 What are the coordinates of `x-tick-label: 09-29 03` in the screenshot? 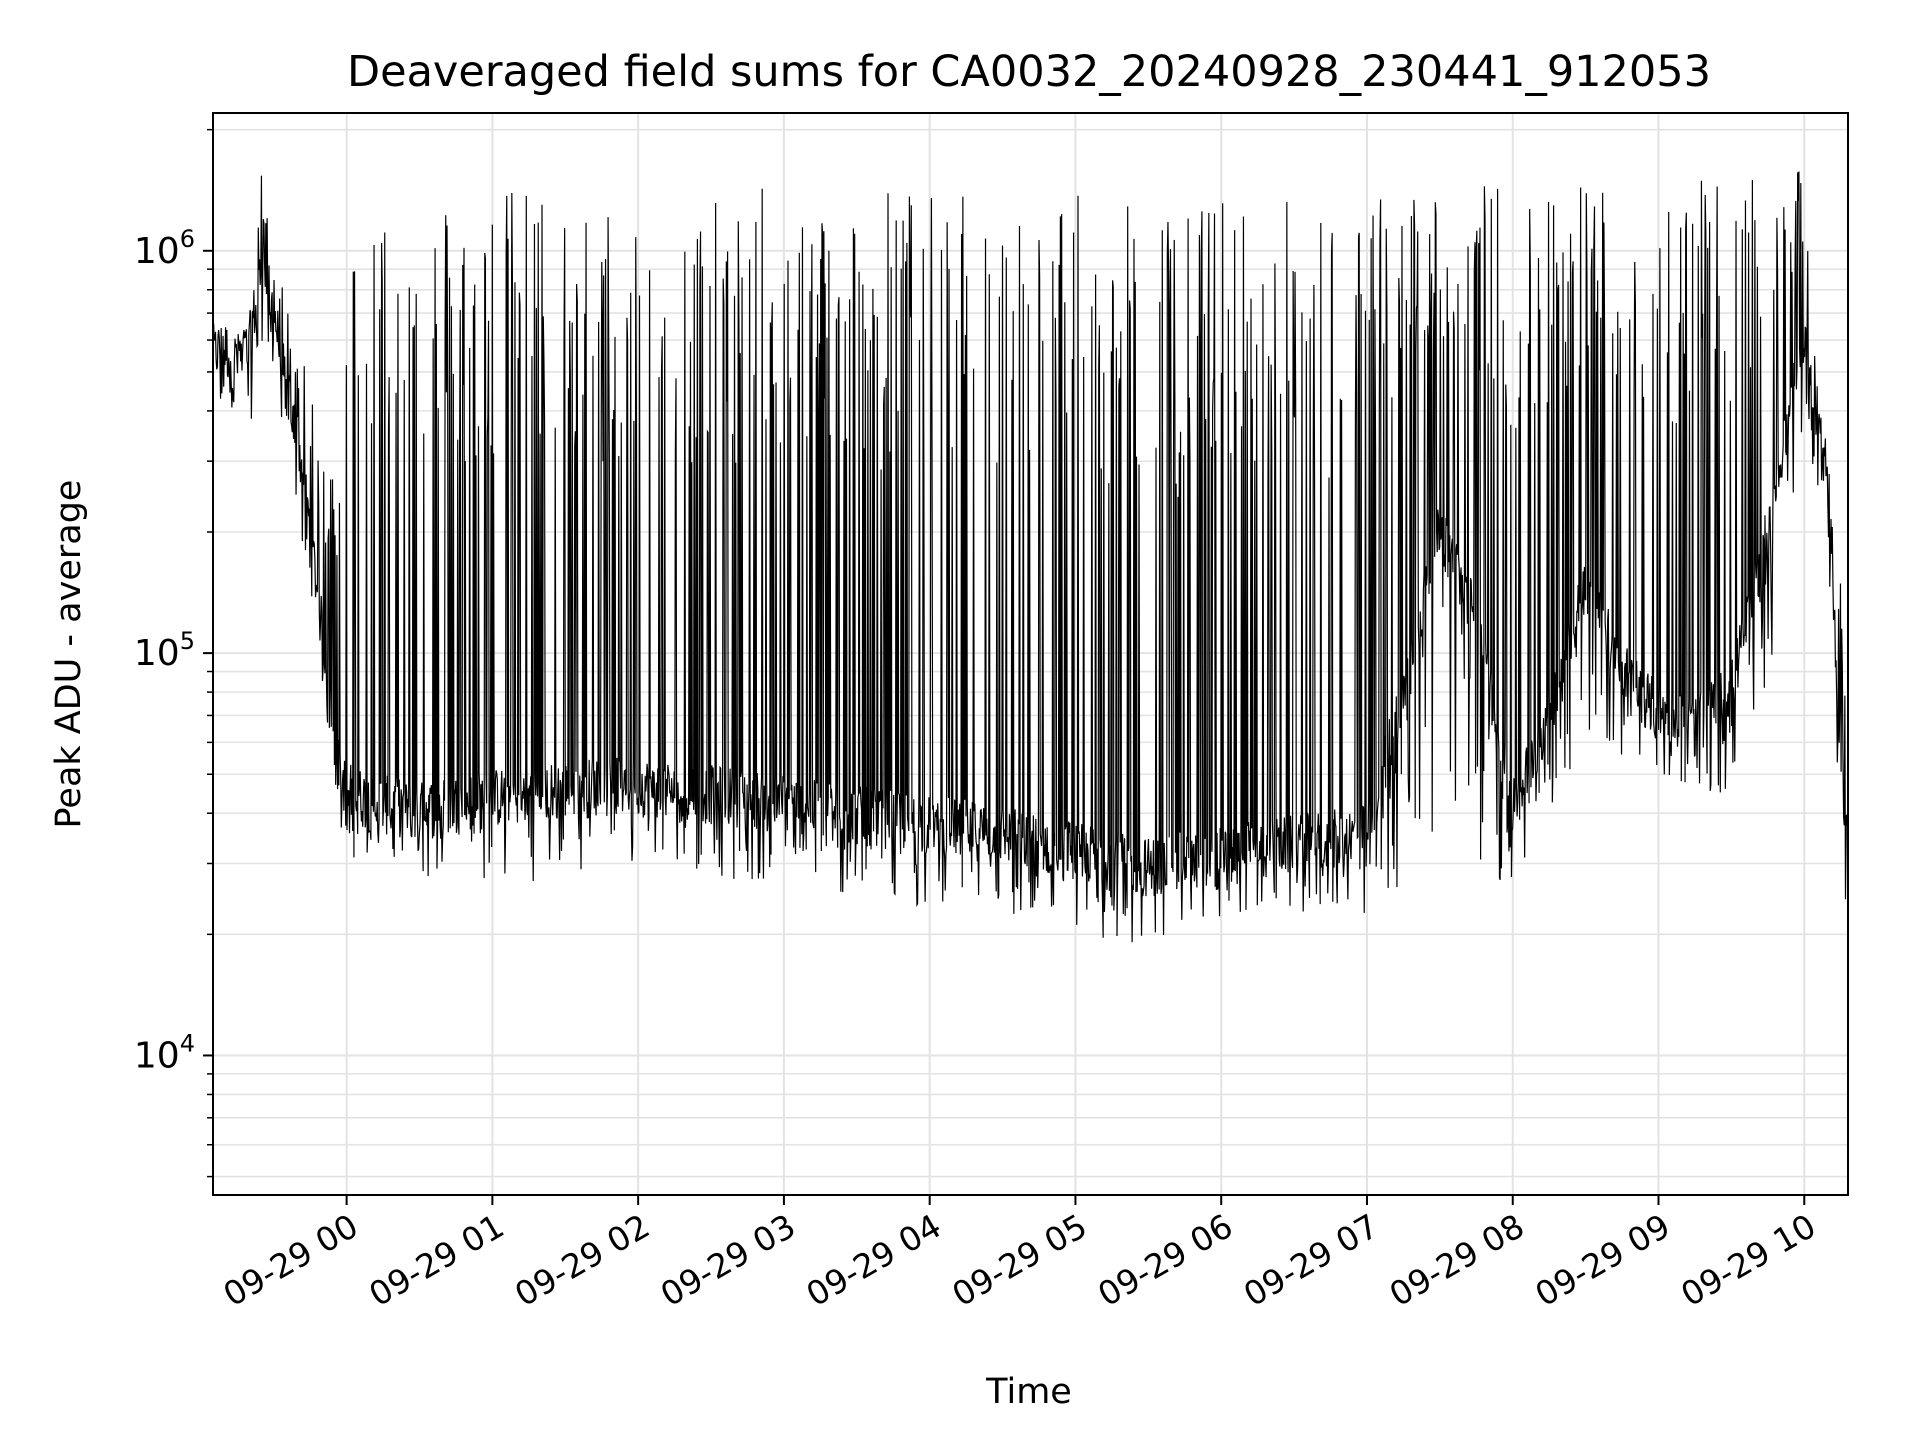 It's located at (728, 1260).